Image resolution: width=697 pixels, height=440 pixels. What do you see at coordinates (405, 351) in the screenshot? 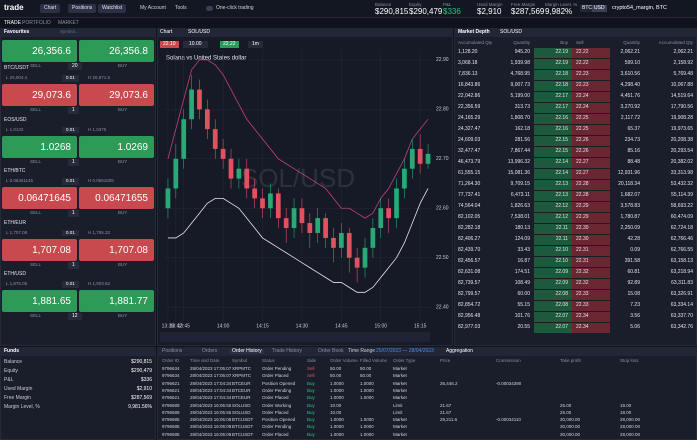
I see `time-range: 25/07/2023 — 28/04/2023` at bounding box center [405, 351].